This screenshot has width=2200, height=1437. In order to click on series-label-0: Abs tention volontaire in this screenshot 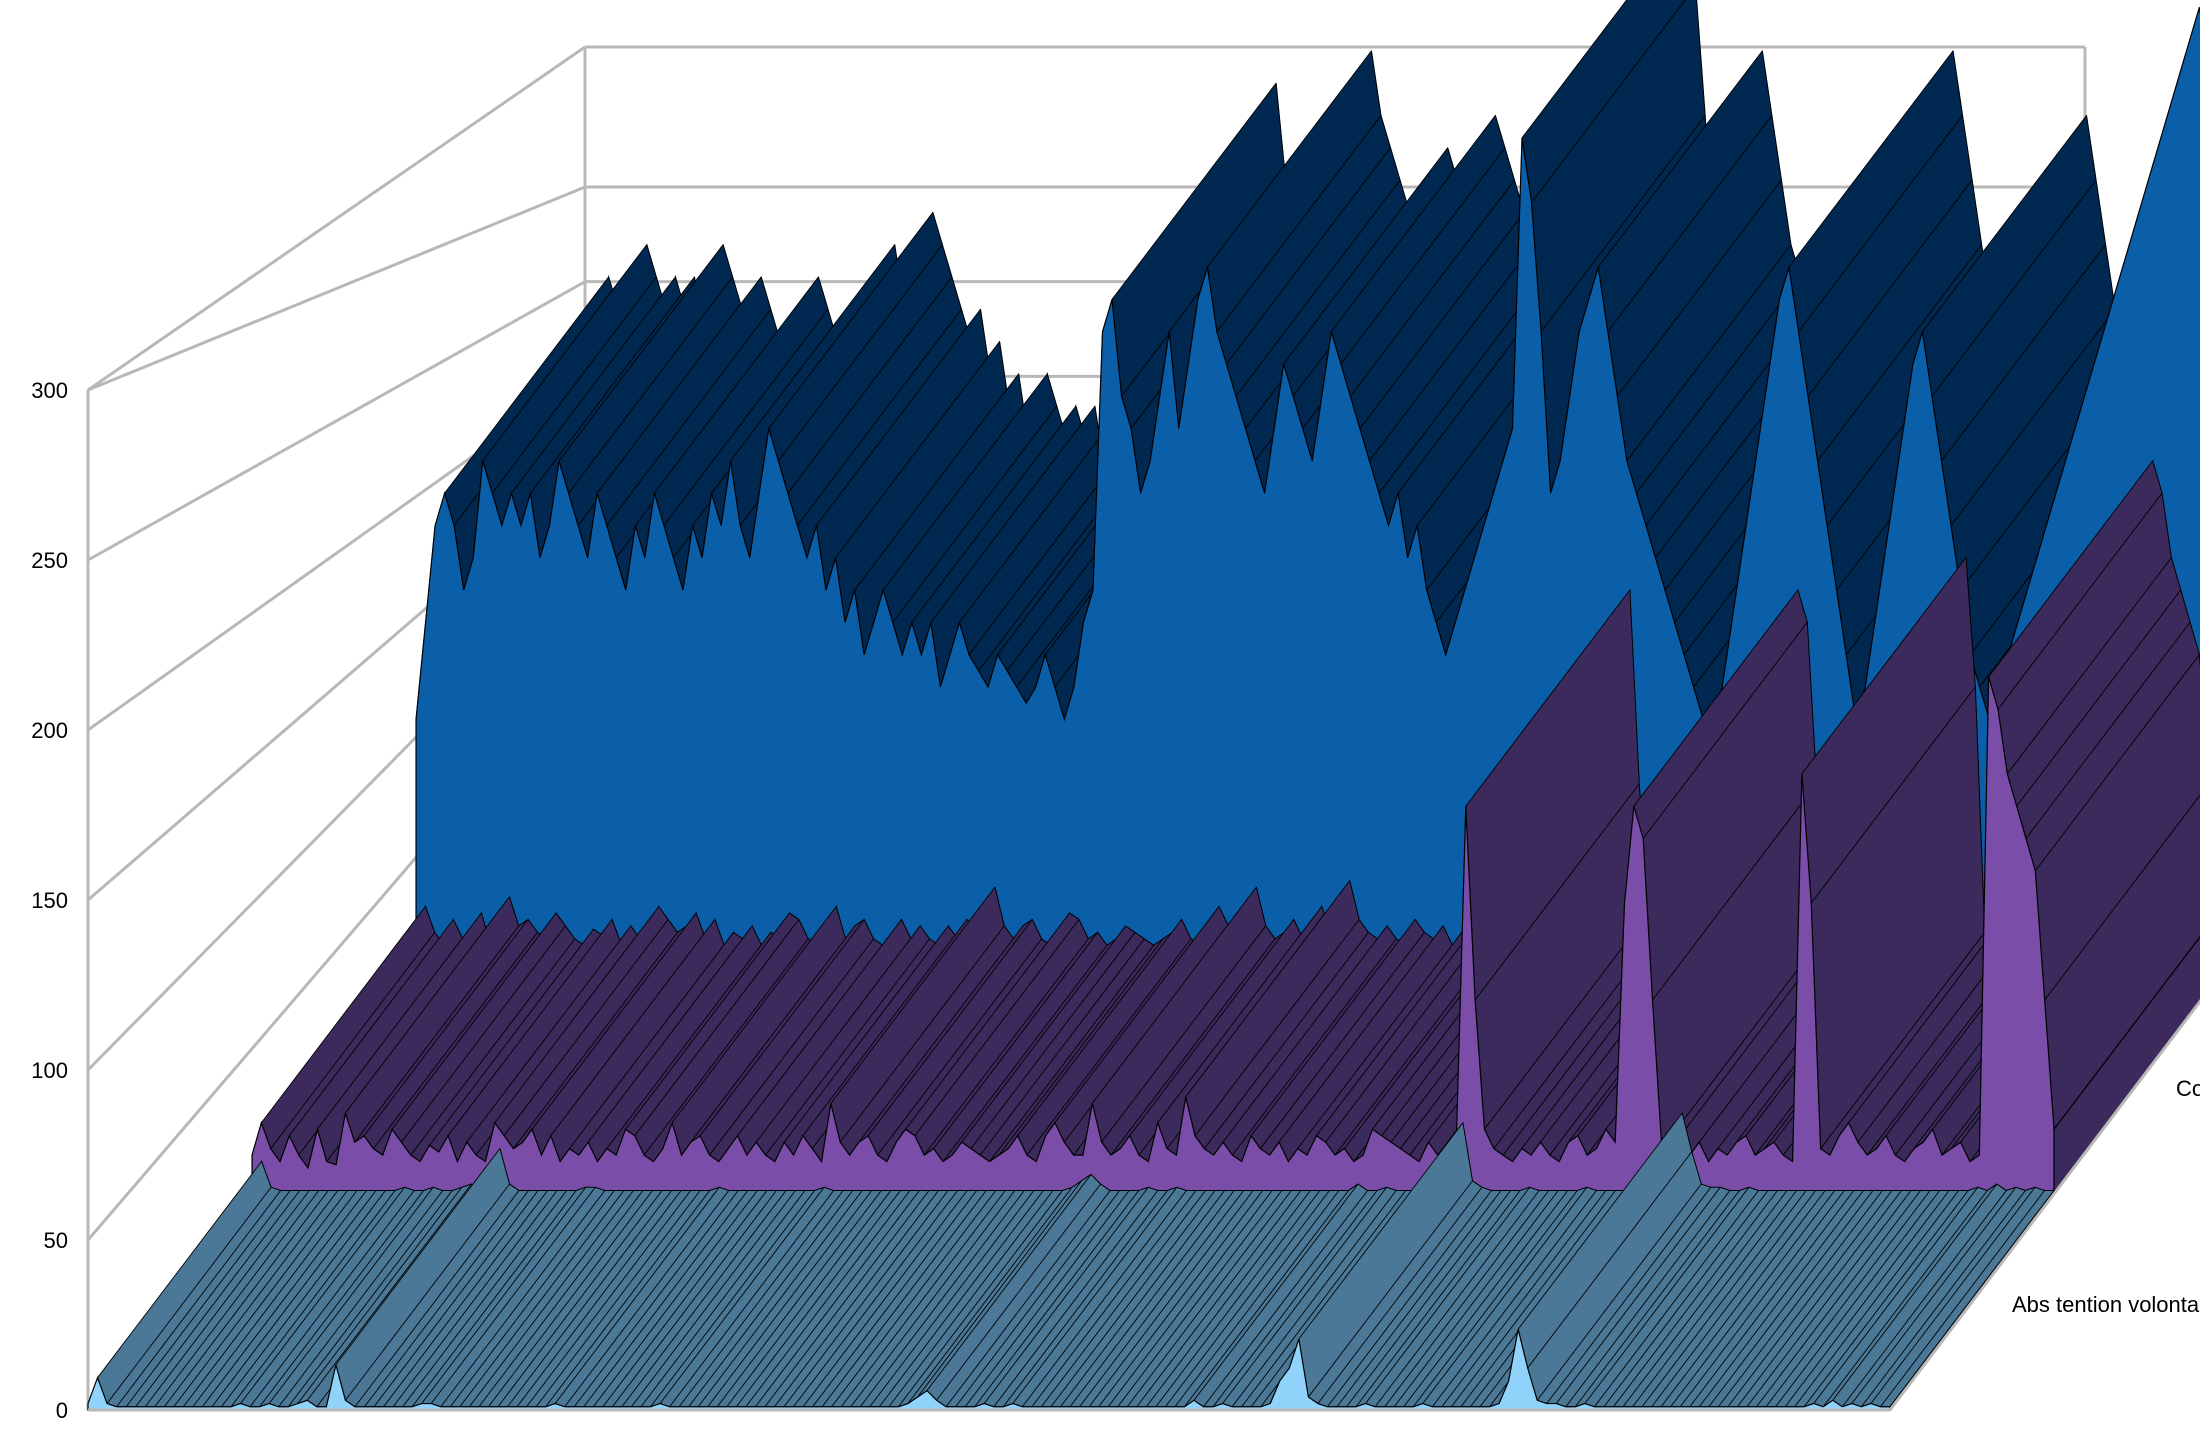, I will do `click(2106, 1304)`.